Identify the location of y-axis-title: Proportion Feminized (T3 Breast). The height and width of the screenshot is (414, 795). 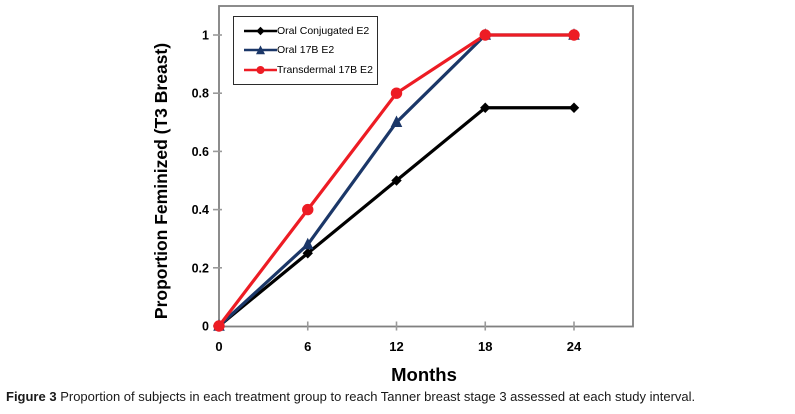
(161, 181).